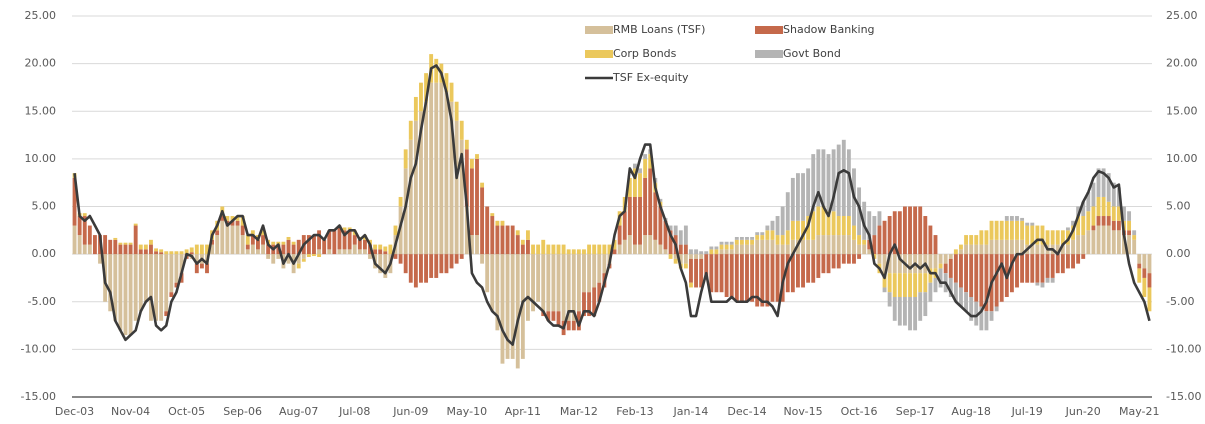  Describe the element at coordinates (44, 253) in the screenshot. I see `y-tick-label: 0.00` at that location.